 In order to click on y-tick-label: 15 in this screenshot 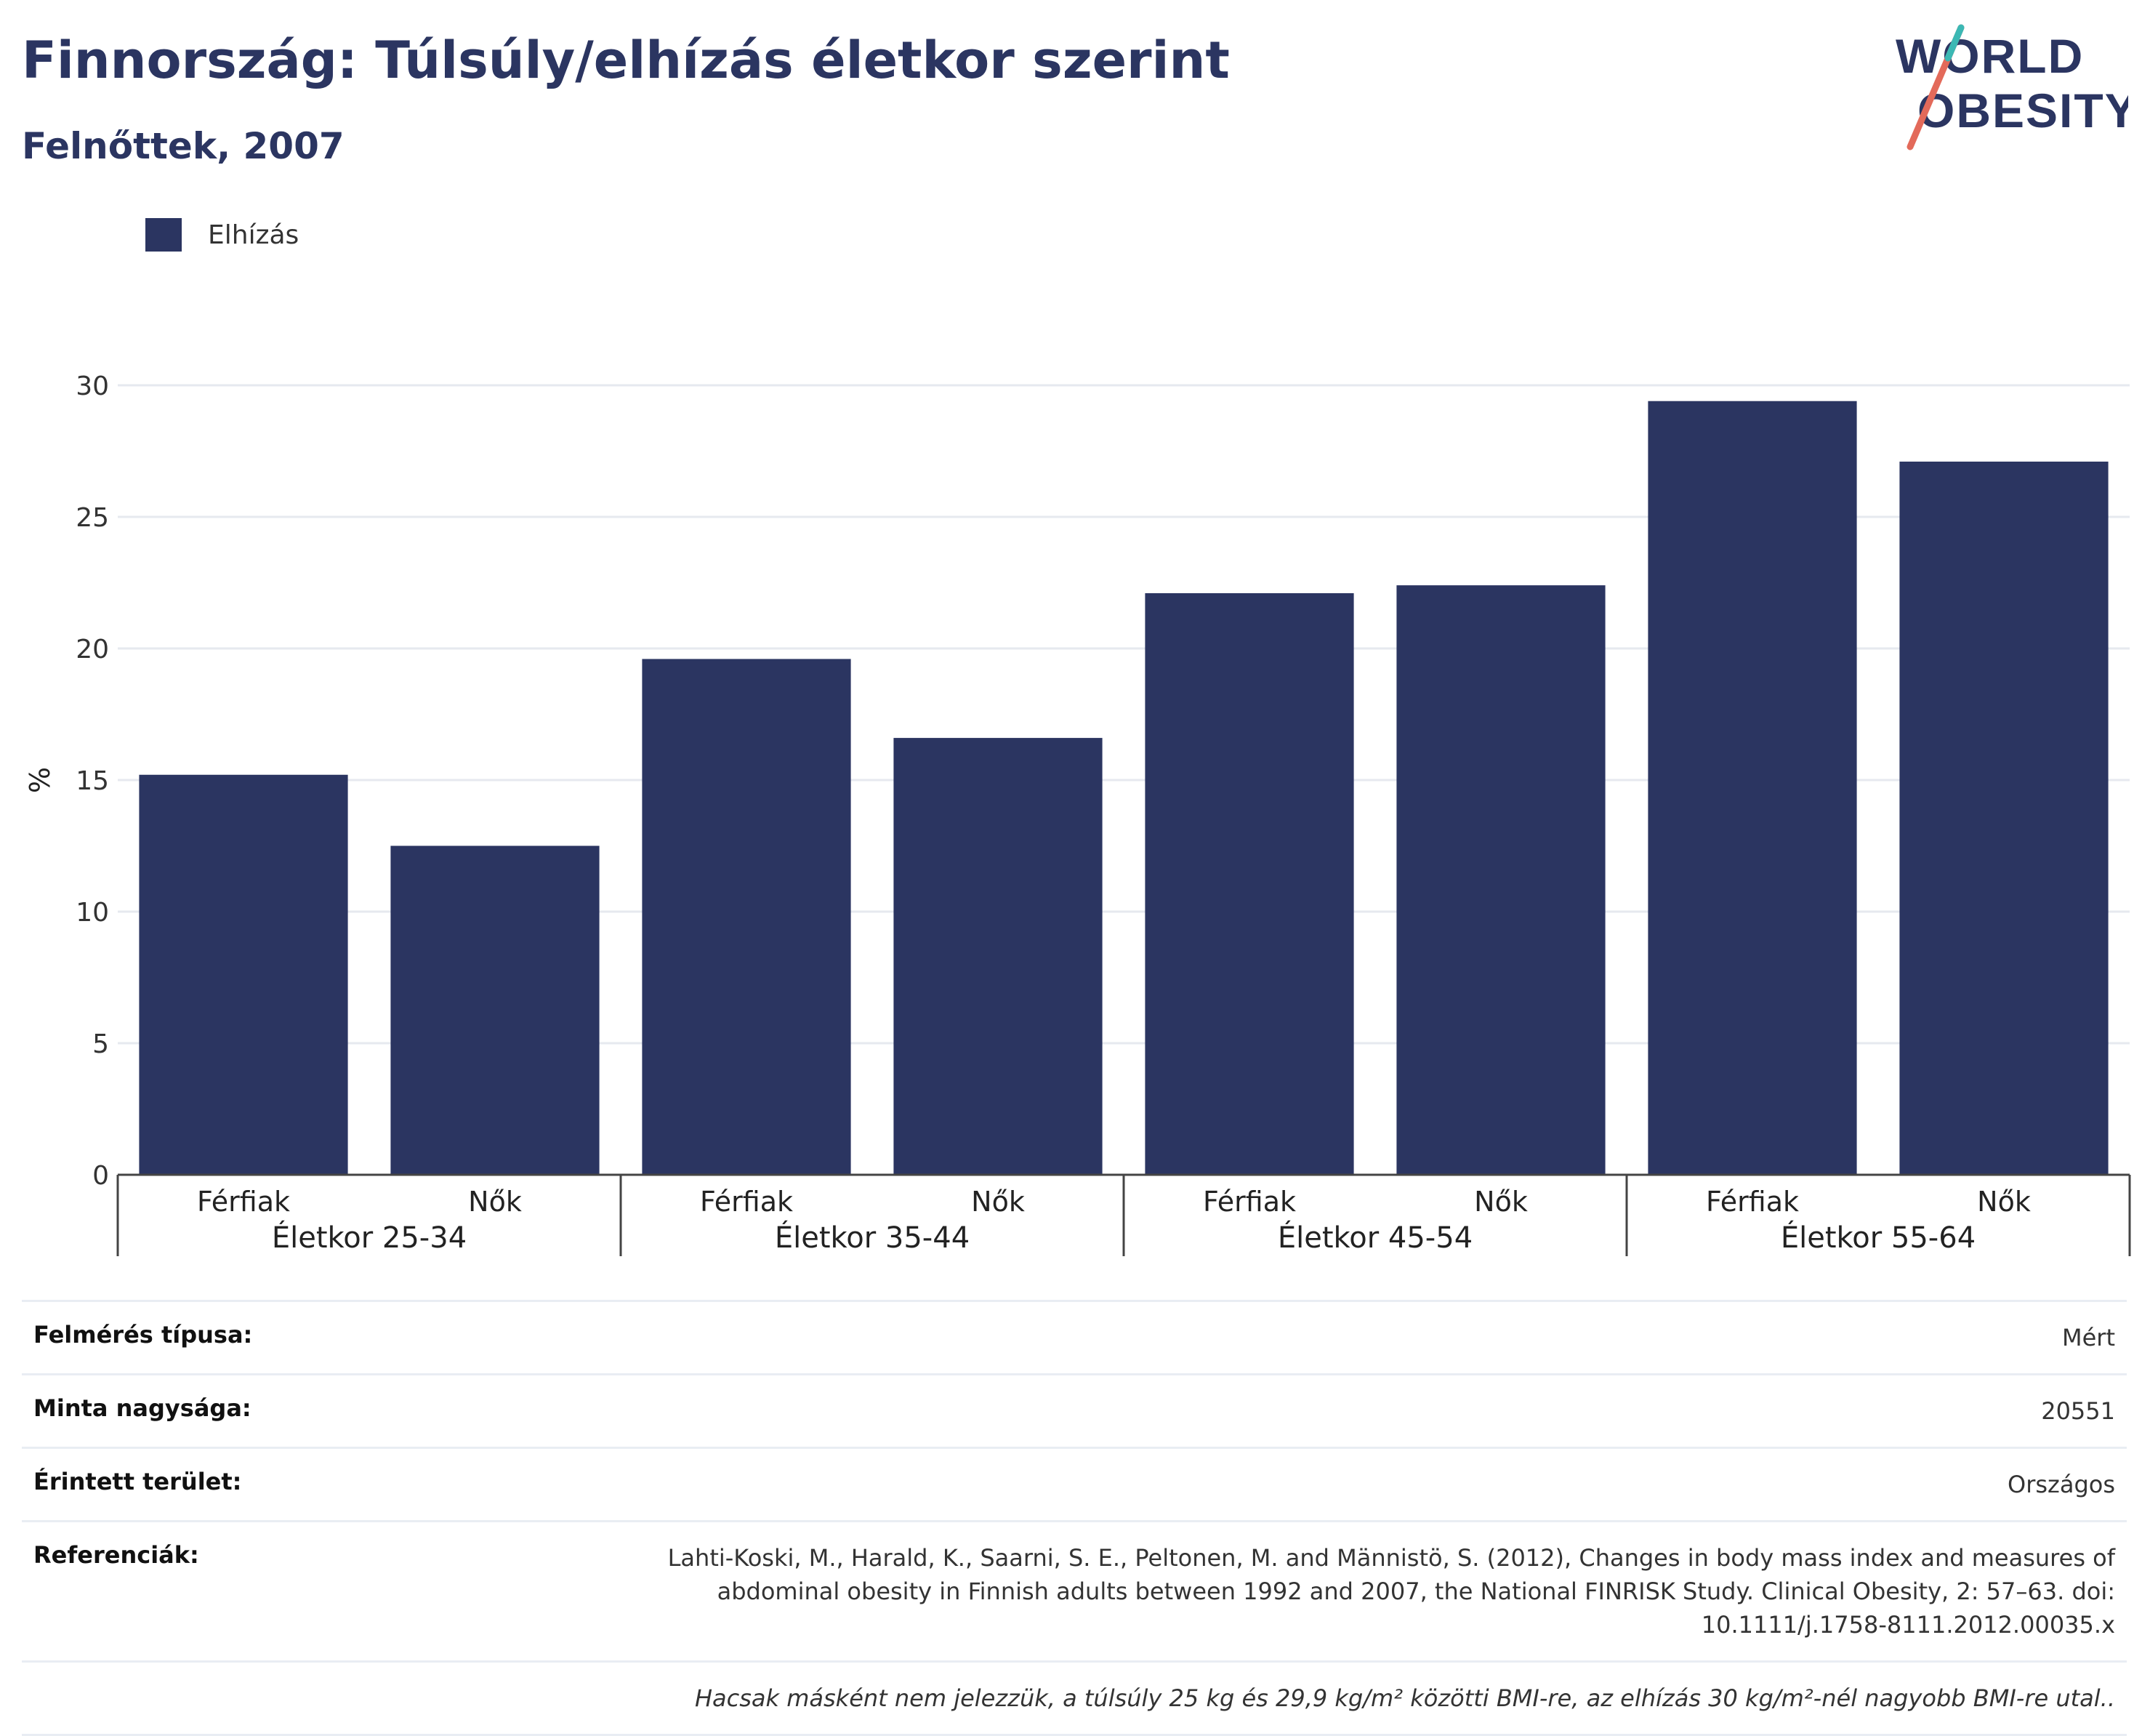, I will do `click(92, 781)`.